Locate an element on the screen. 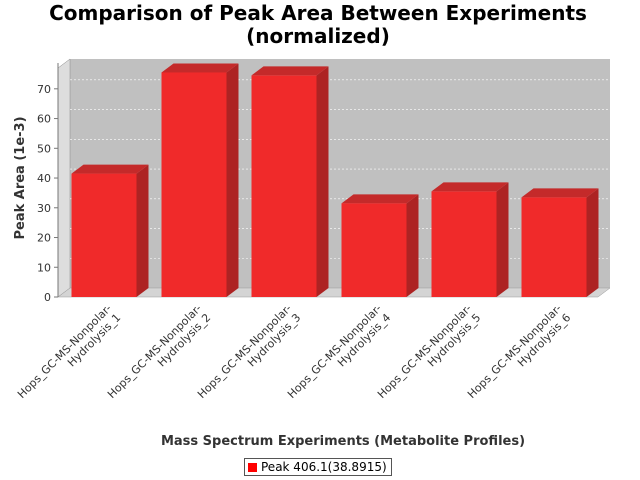  x-tick-label: Hops_GC-MS-Nonpolar-Hydrolysis_6 is located at coordinates (519, 356).